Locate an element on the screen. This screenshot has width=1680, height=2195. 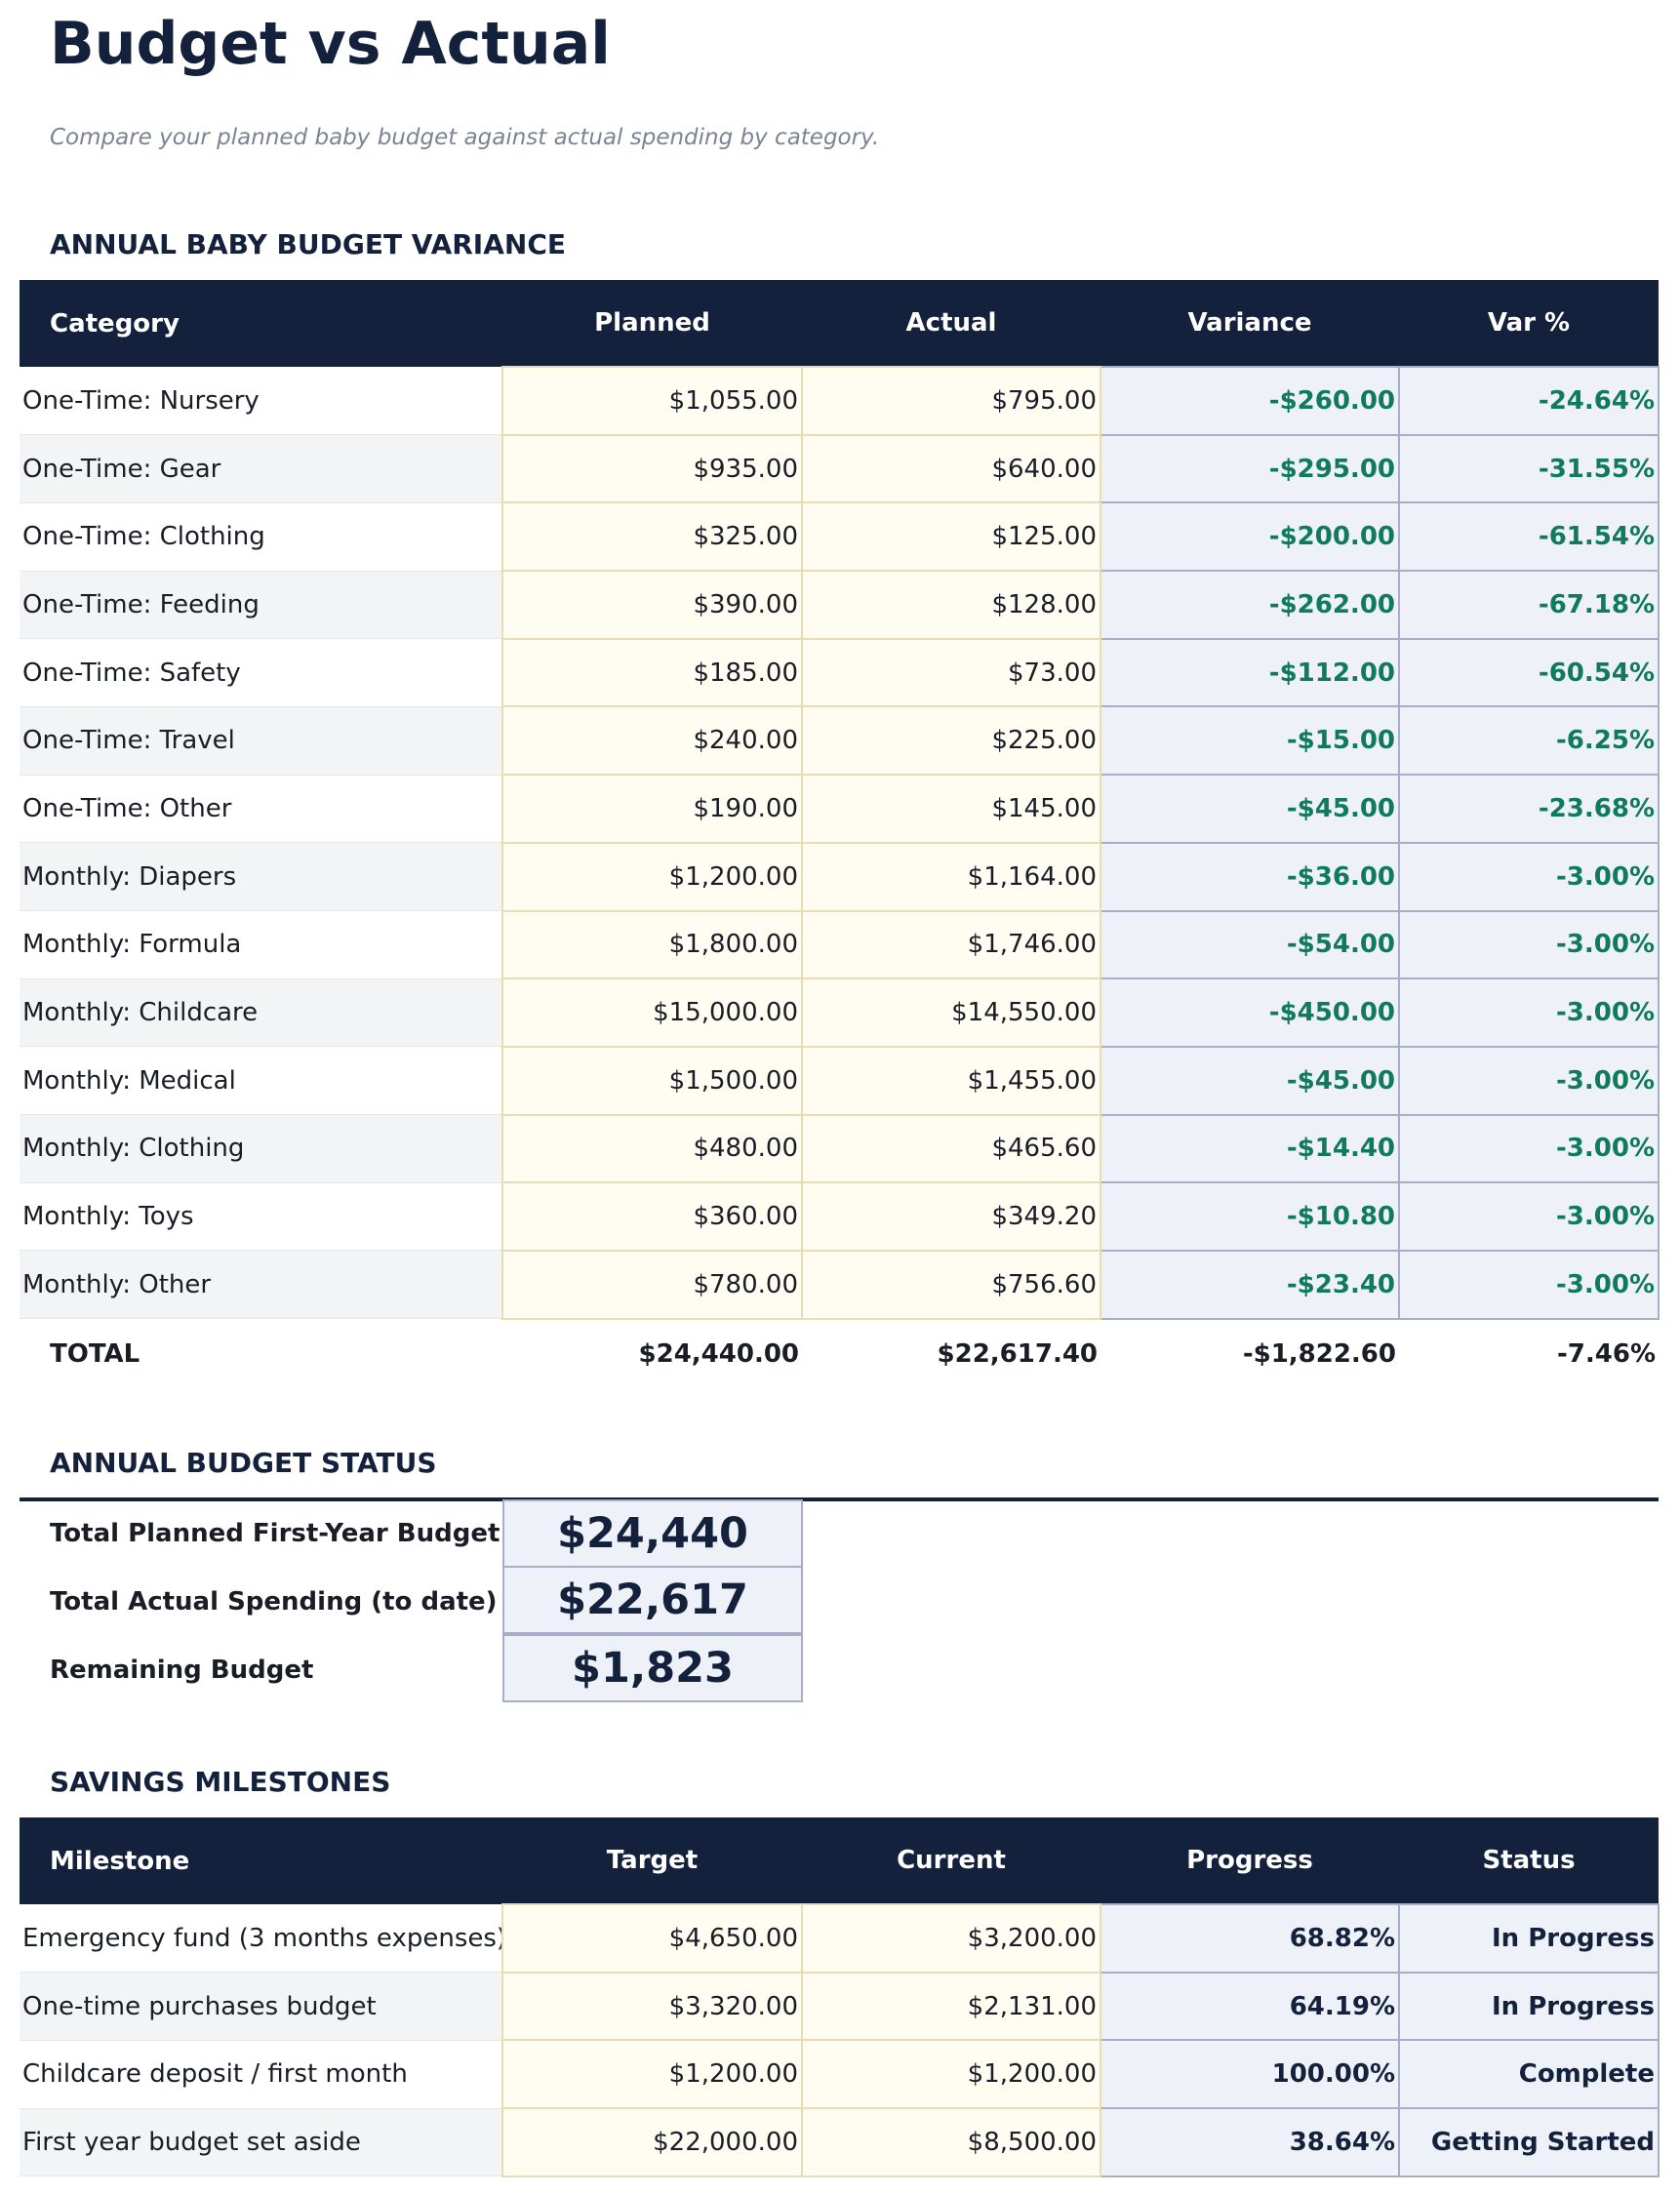
category-cell: Monthly: Formula is located at coordinates (261, 944).